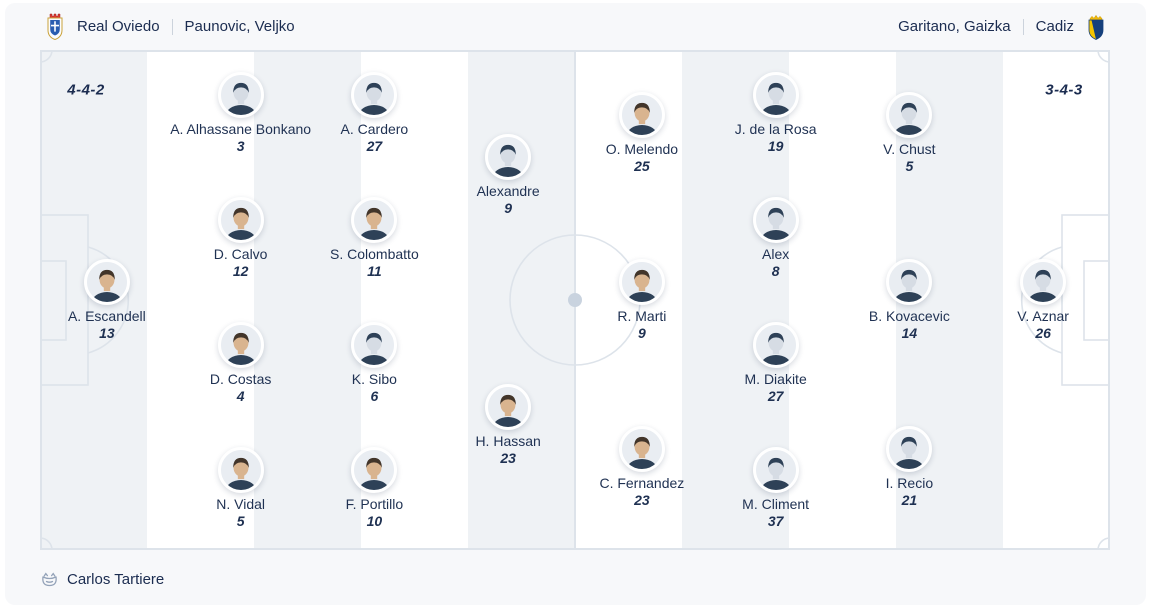  What do you see at coordinates (49, 578) in the screenshot?
I see `stadium-icon` at bounding box center [49, 578].